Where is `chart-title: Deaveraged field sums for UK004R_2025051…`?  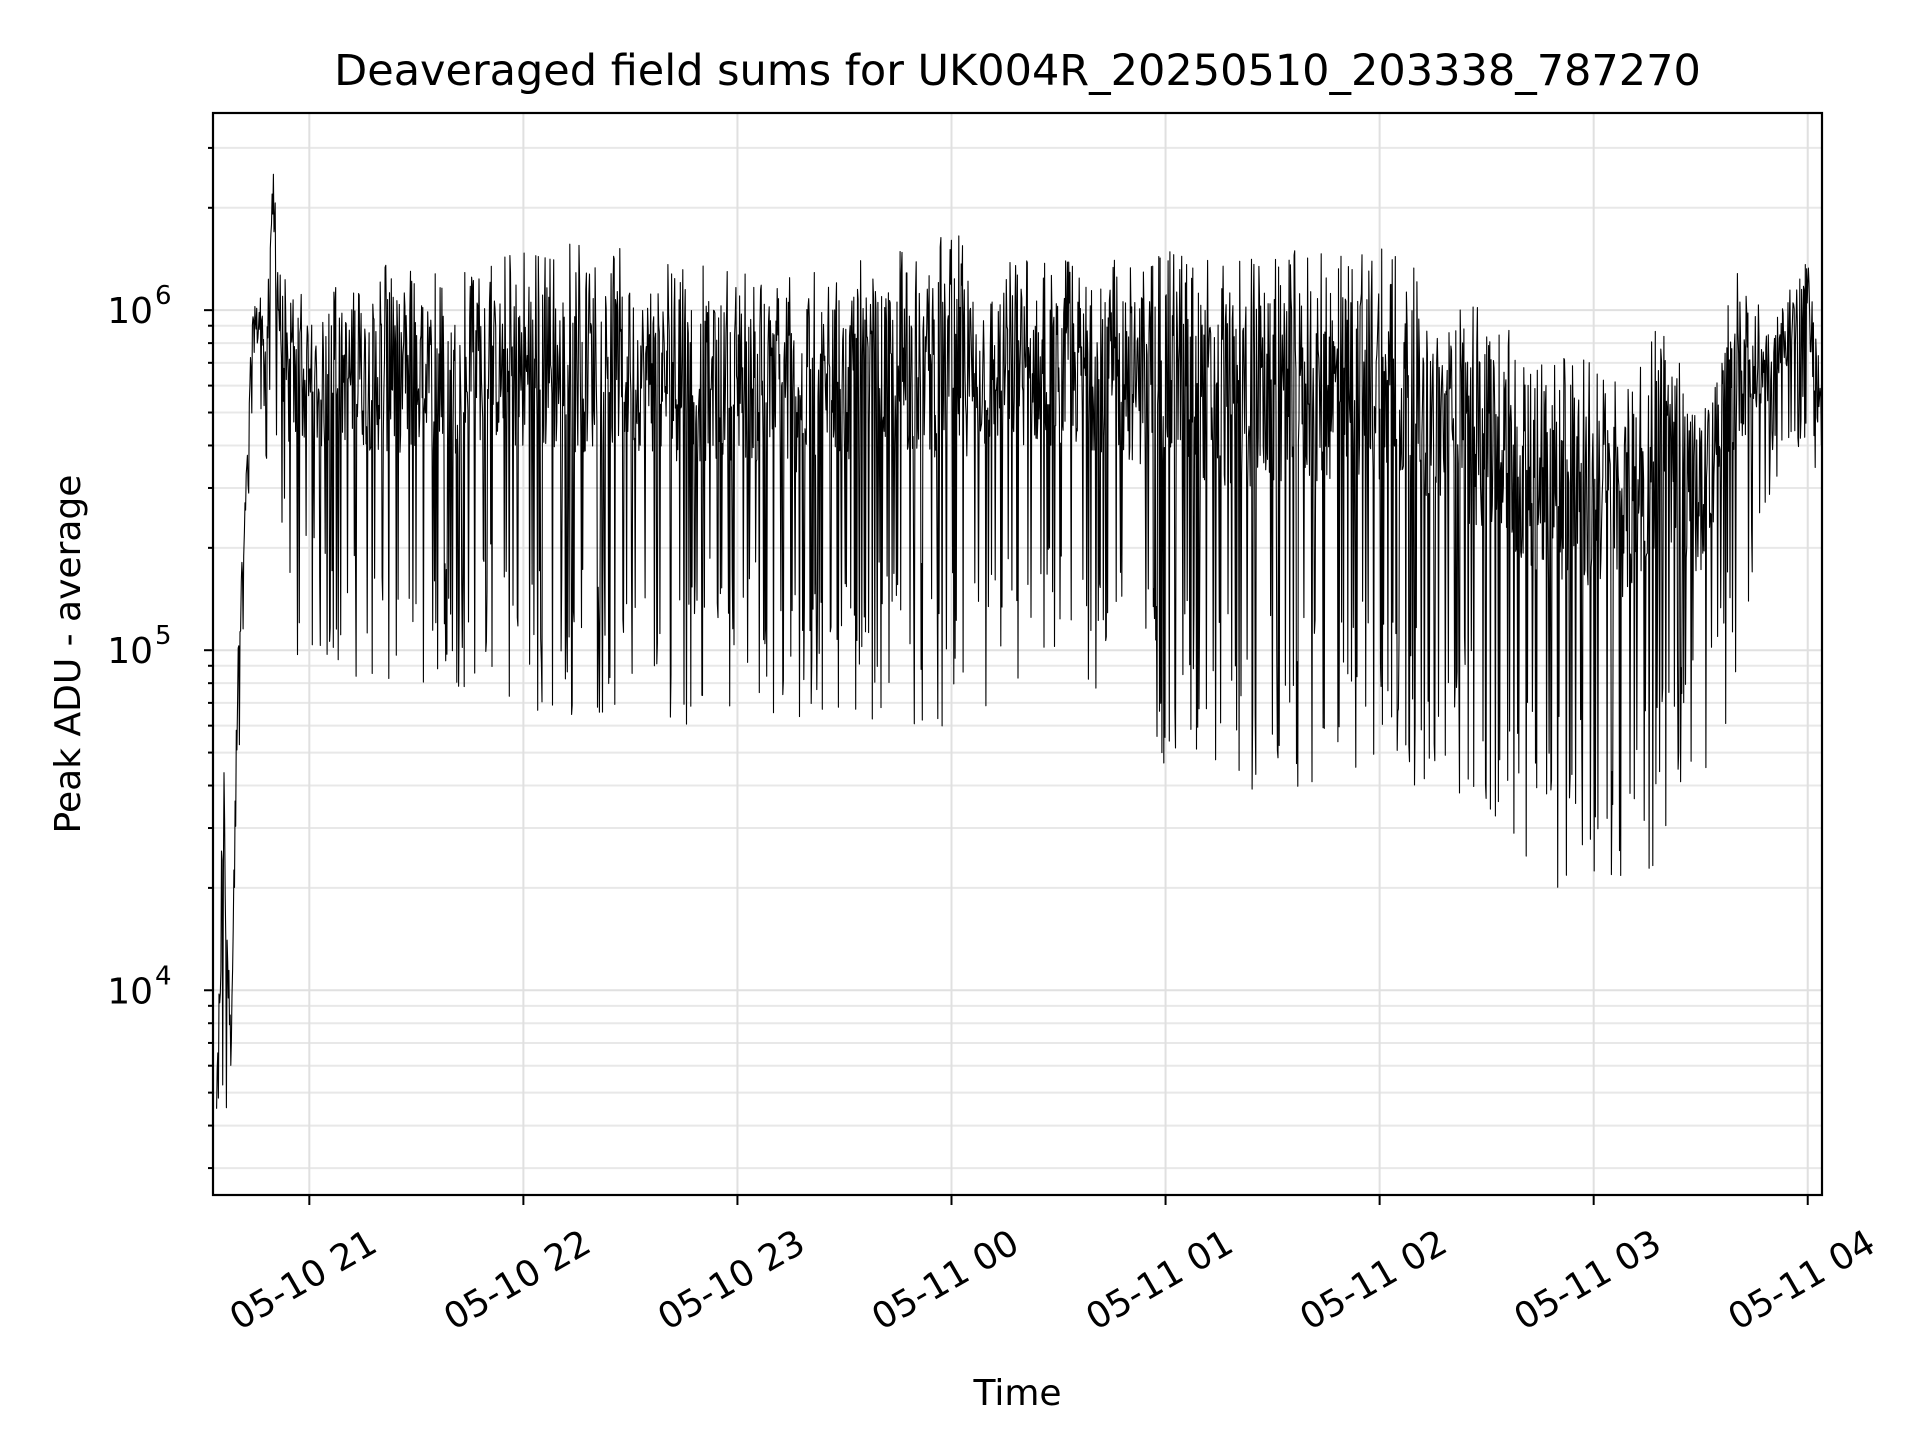 chart-title: Deaveraged field sums for UK004R_2025051… is located at coordinates (1017, 71).